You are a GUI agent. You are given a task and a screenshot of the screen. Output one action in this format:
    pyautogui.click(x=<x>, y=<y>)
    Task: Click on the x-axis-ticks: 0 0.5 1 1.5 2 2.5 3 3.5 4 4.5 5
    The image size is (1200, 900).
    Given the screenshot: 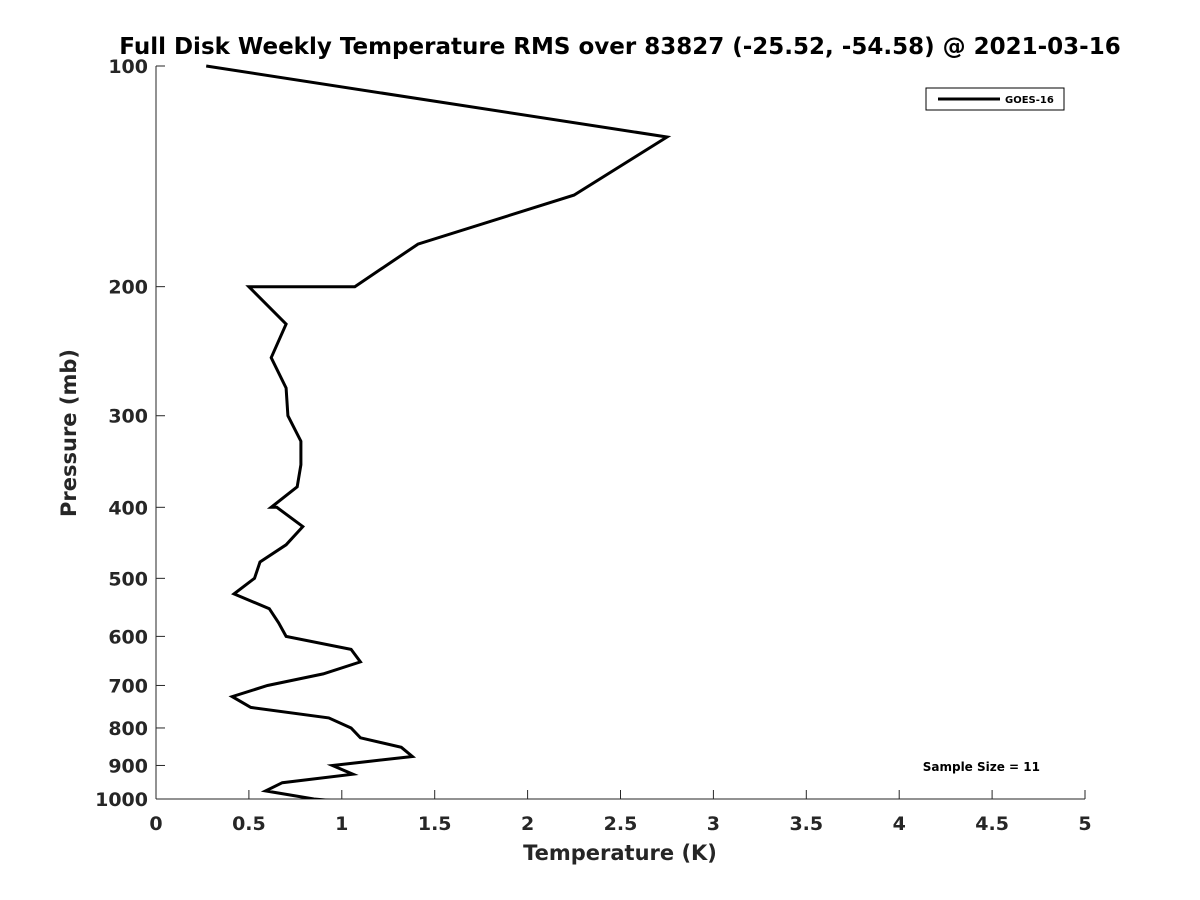 What is the action you would take?
    pyautogui.click(x=620, y=812)
    